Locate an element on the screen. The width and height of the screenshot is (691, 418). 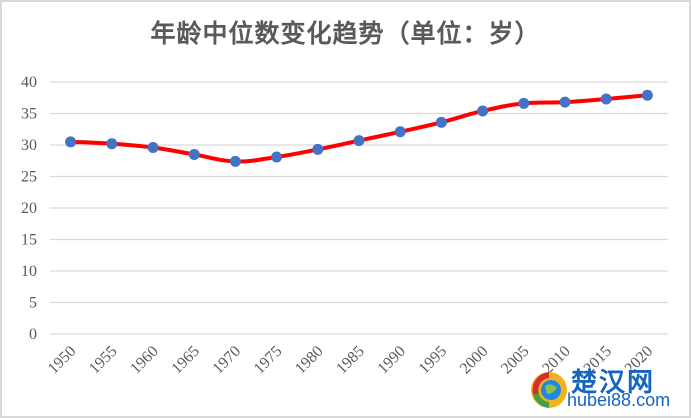
x-tick-label: 1965 is located at coordinates (185, 360).